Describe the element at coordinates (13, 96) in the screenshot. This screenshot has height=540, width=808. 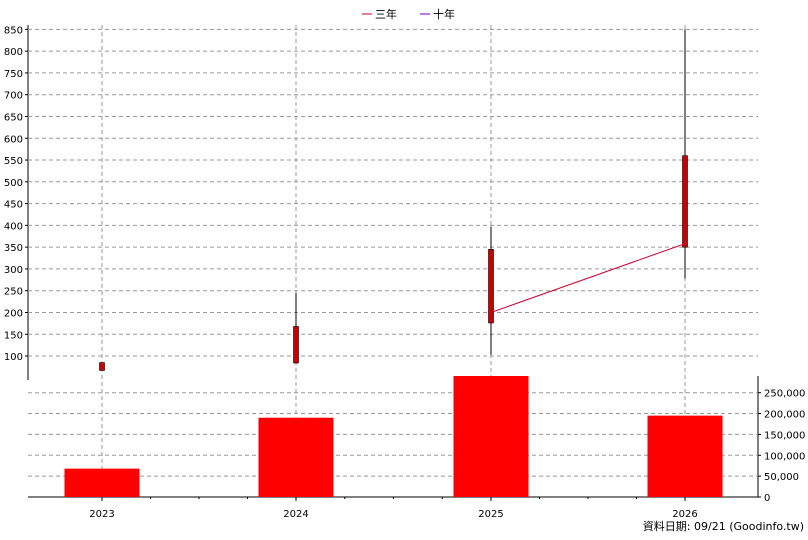
I see `price-tick-label: 700` at that location.